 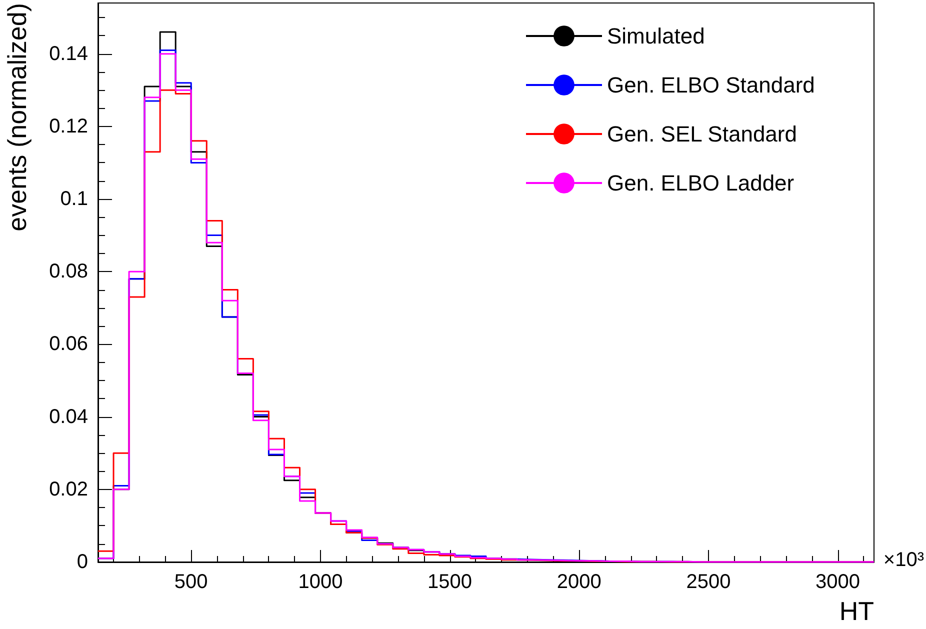 What do you see at coordinates (68, 344) in the screenshot?
I see `y-tick-label: 0.06` at bounding box center [68, 344].